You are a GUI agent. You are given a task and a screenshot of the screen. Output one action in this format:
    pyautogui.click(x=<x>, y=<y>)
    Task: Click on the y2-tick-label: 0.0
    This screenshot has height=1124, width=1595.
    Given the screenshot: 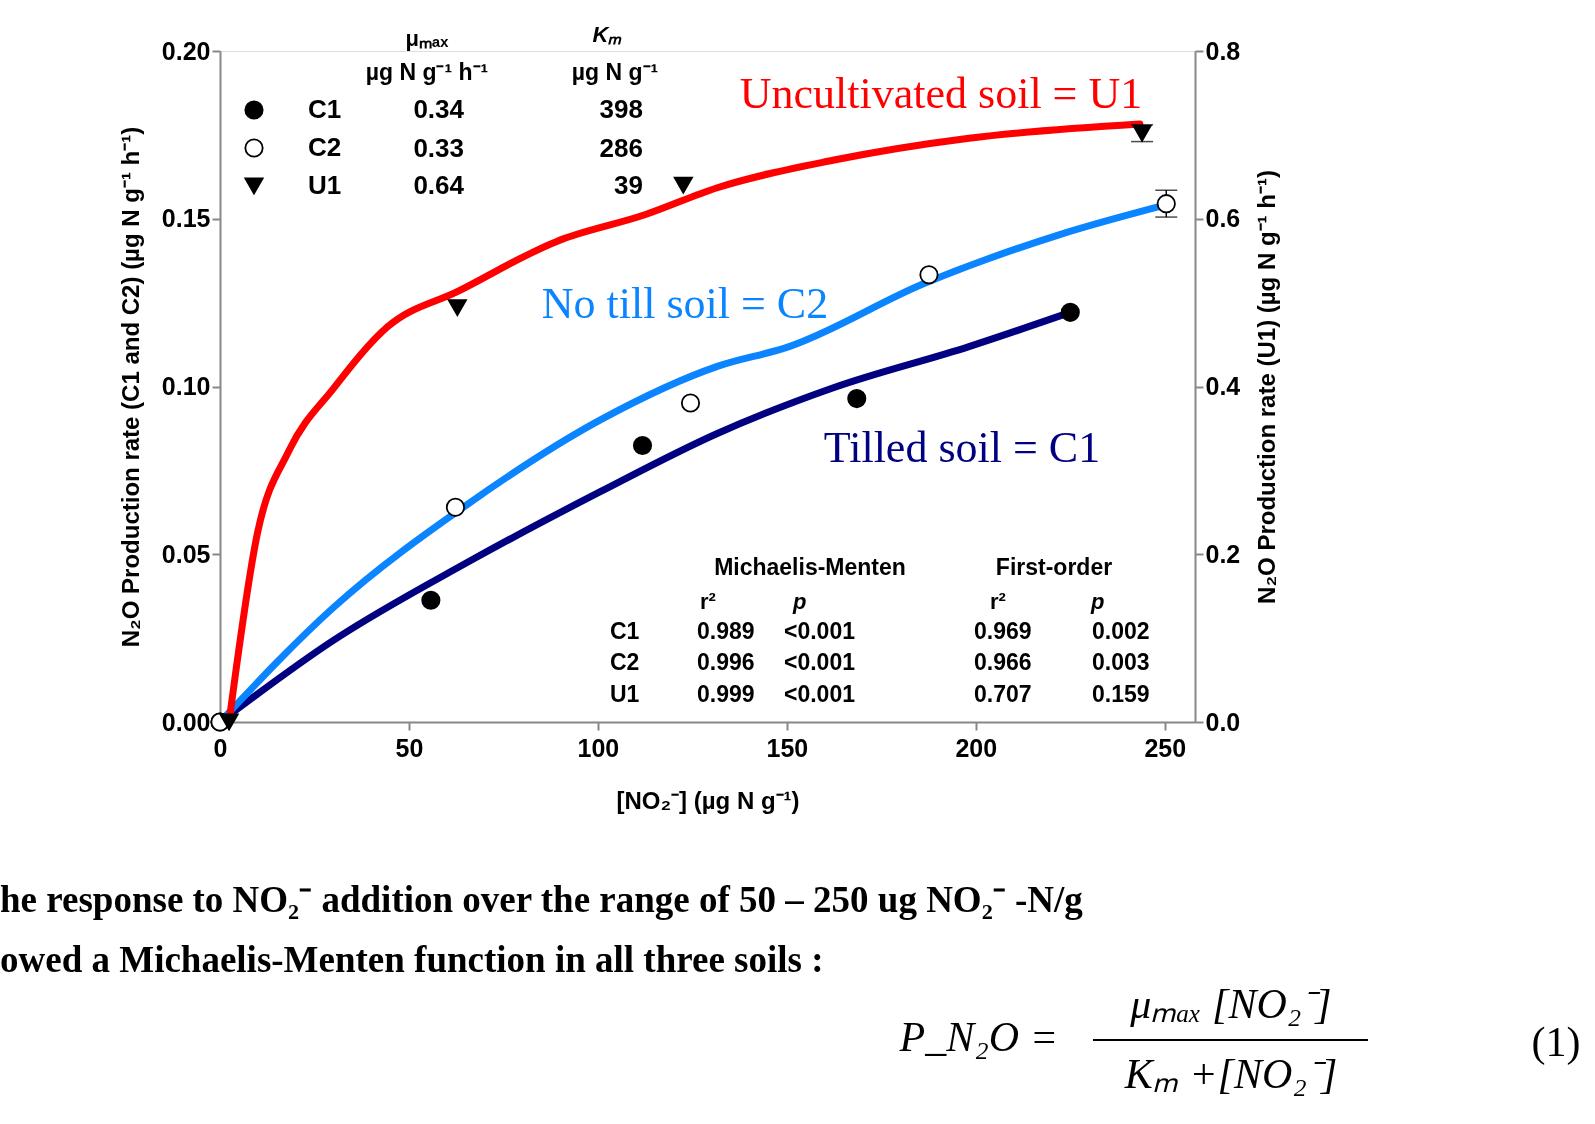 What is the action you would take?
    pyautogui.click(x=1223, y=721)
    